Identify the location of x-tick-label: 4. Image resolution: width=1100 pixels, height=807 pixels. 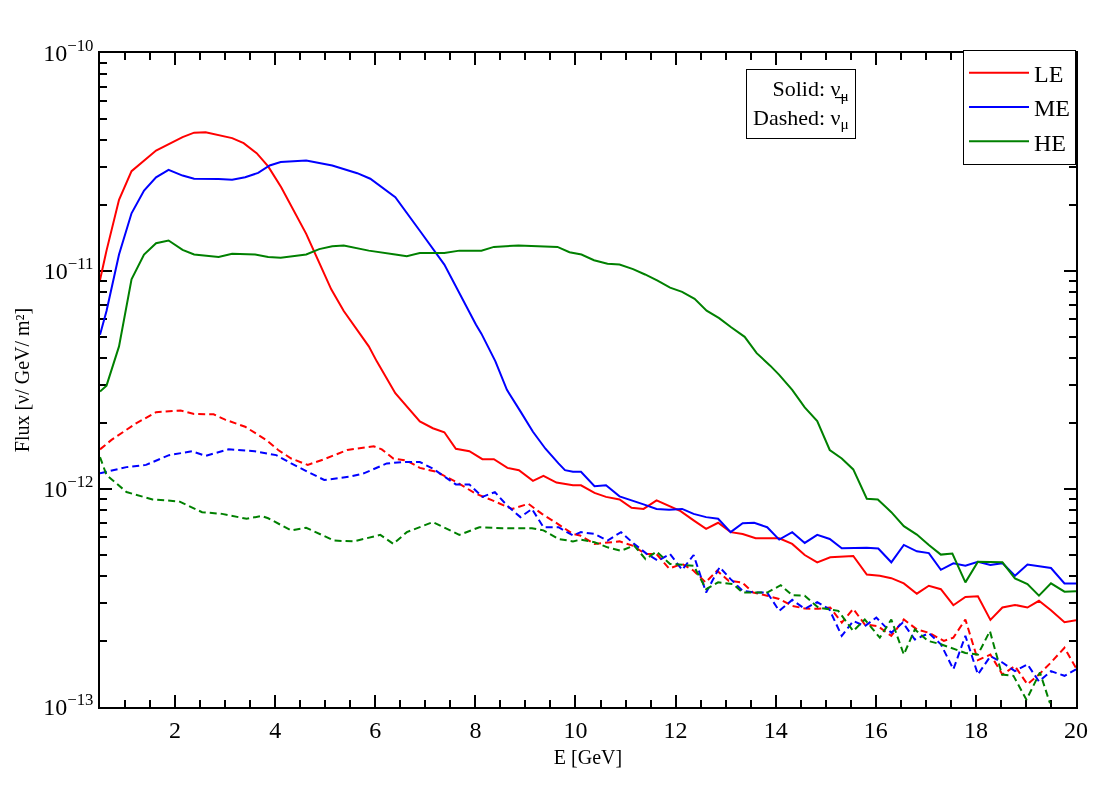
(275, 729).